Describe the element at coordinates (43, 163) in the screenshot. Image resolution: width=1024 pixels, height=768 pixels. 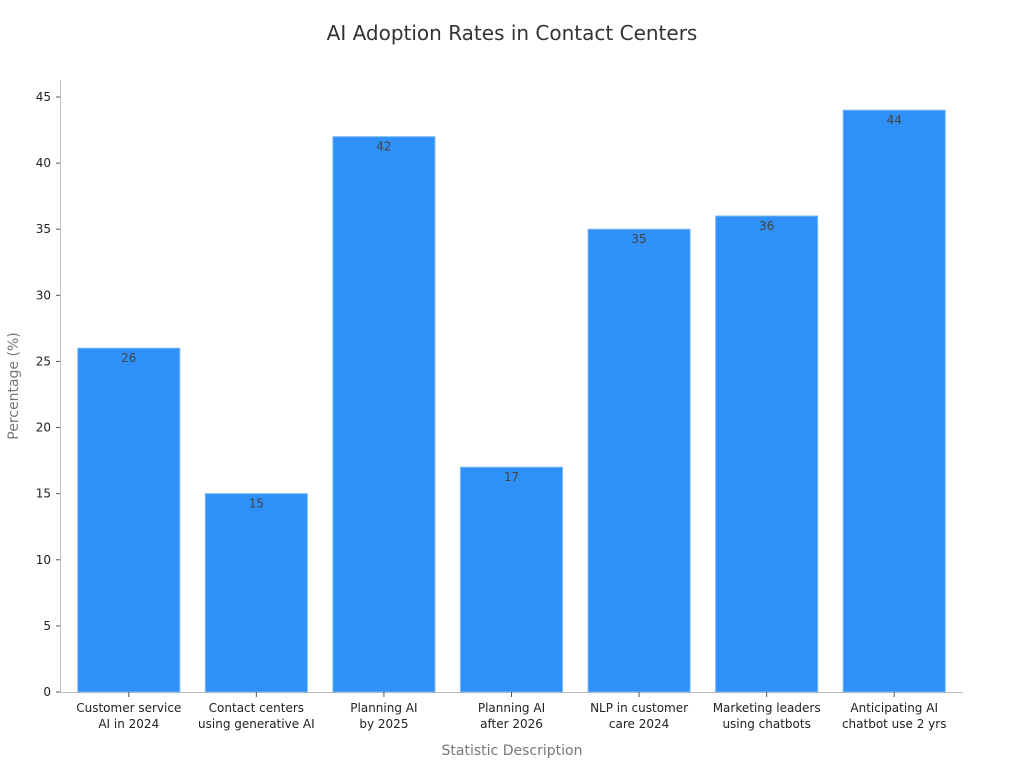
I see `y-tick-label: 40` at that location.